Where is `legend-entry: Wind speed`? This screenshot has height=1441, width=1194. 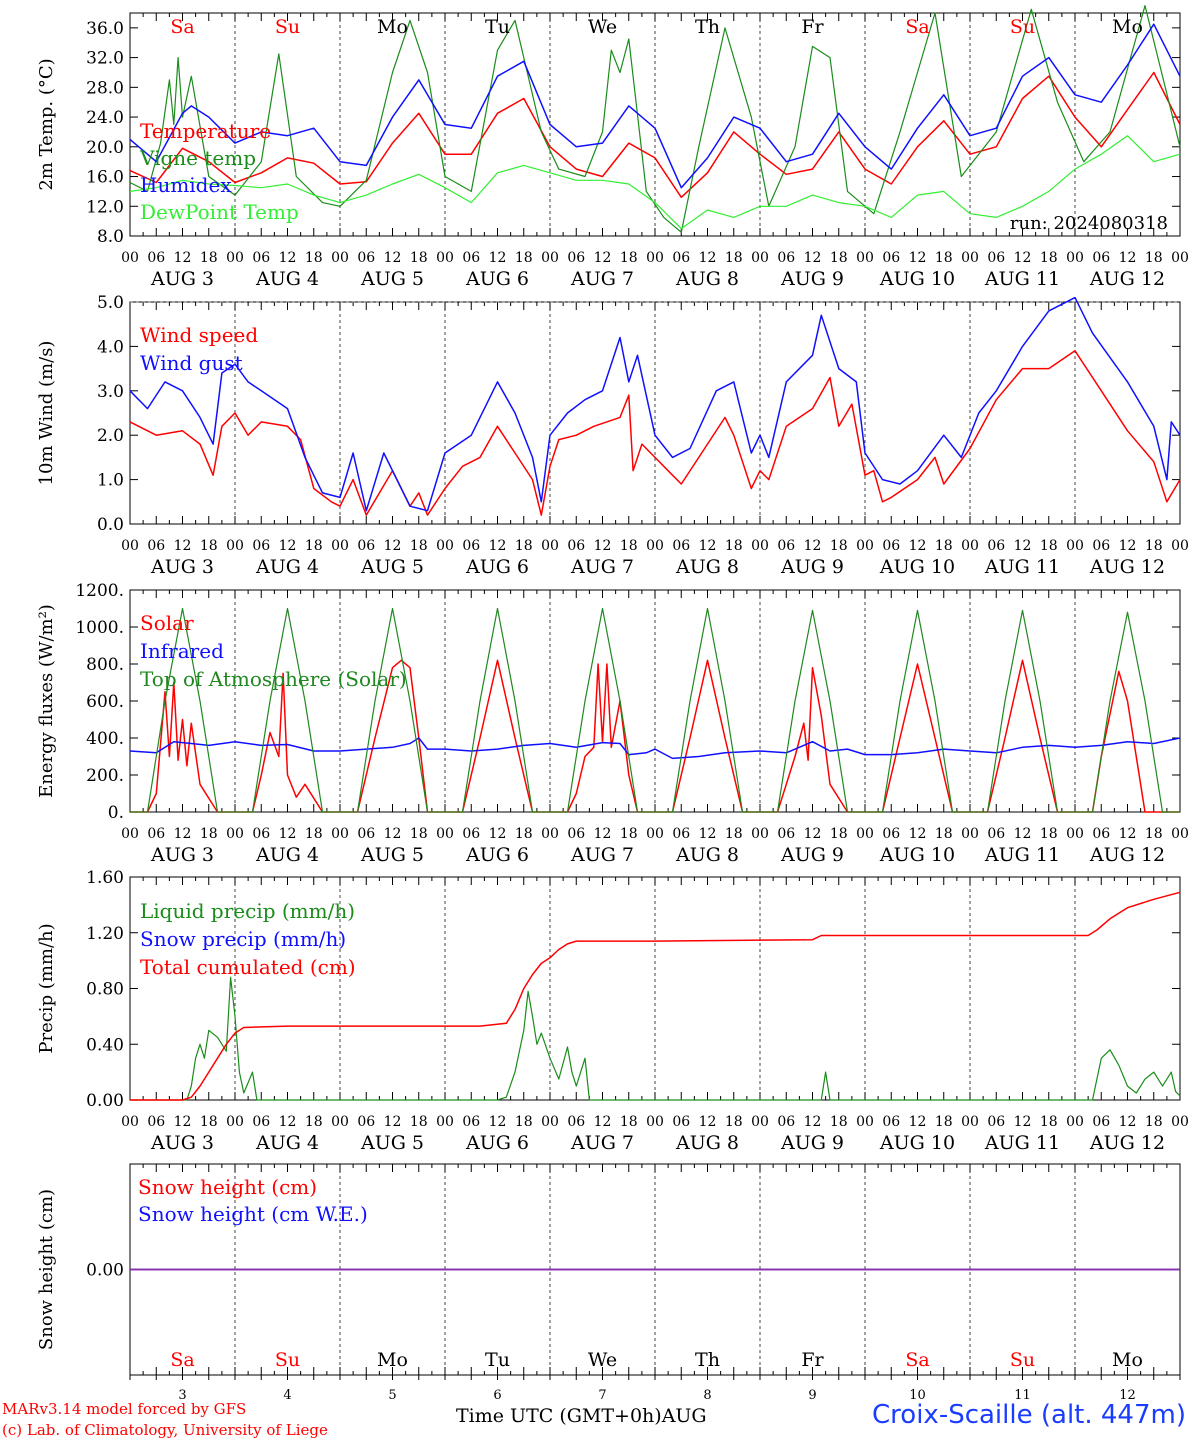
legend-entry: Wind speed is located at coordinates (199, 335).